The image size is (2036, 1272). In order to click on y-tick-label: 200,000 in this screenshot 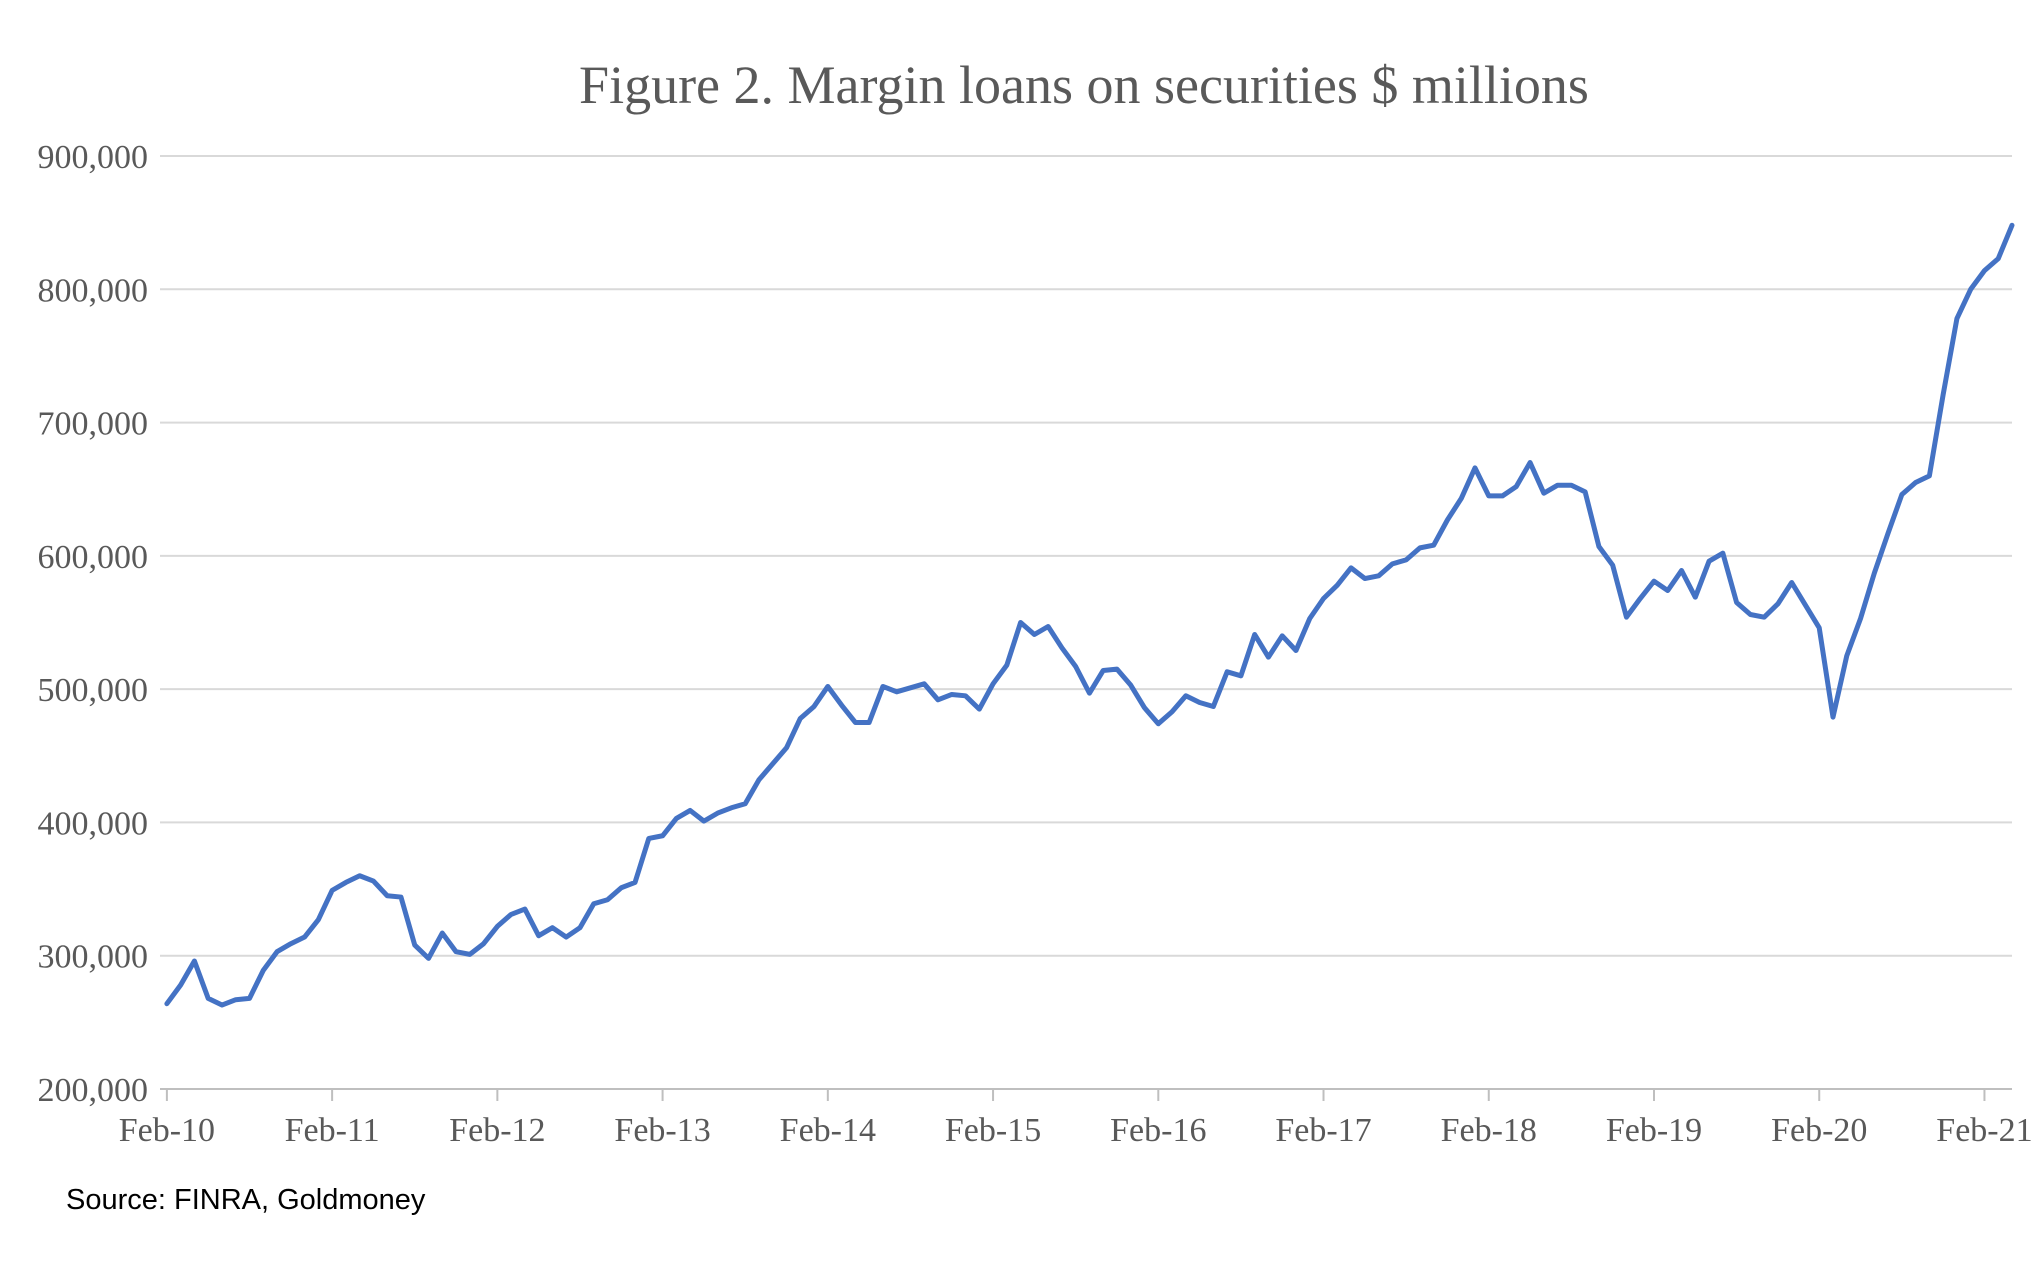, I will do `click(93, 1090)`.